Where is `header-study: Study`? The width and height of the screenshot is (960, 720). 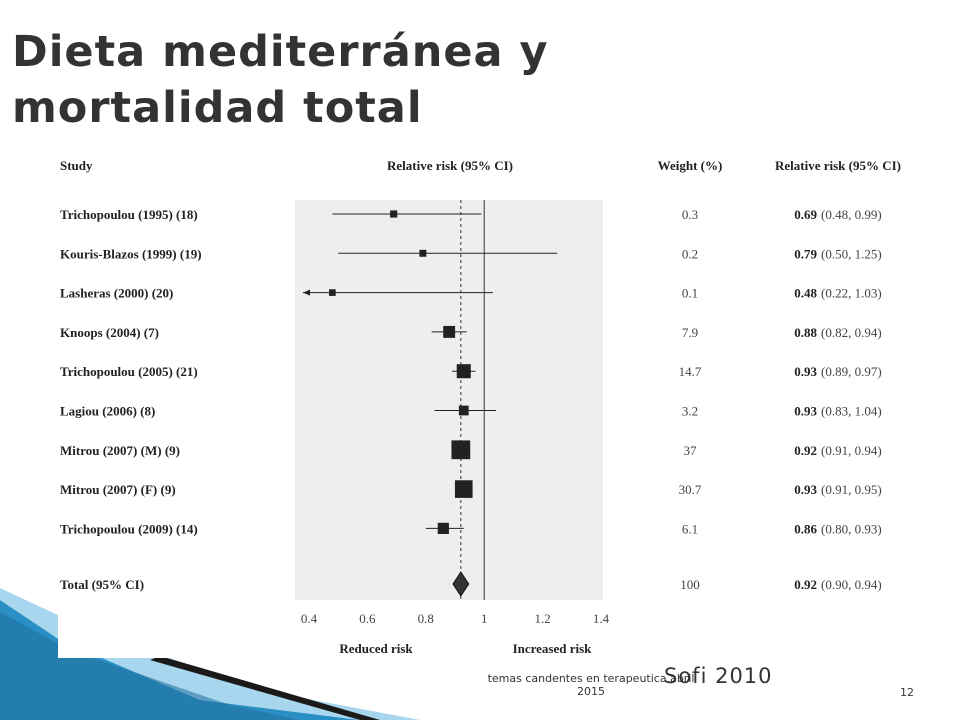
header-study: Study is located at coordinates (76, 165).